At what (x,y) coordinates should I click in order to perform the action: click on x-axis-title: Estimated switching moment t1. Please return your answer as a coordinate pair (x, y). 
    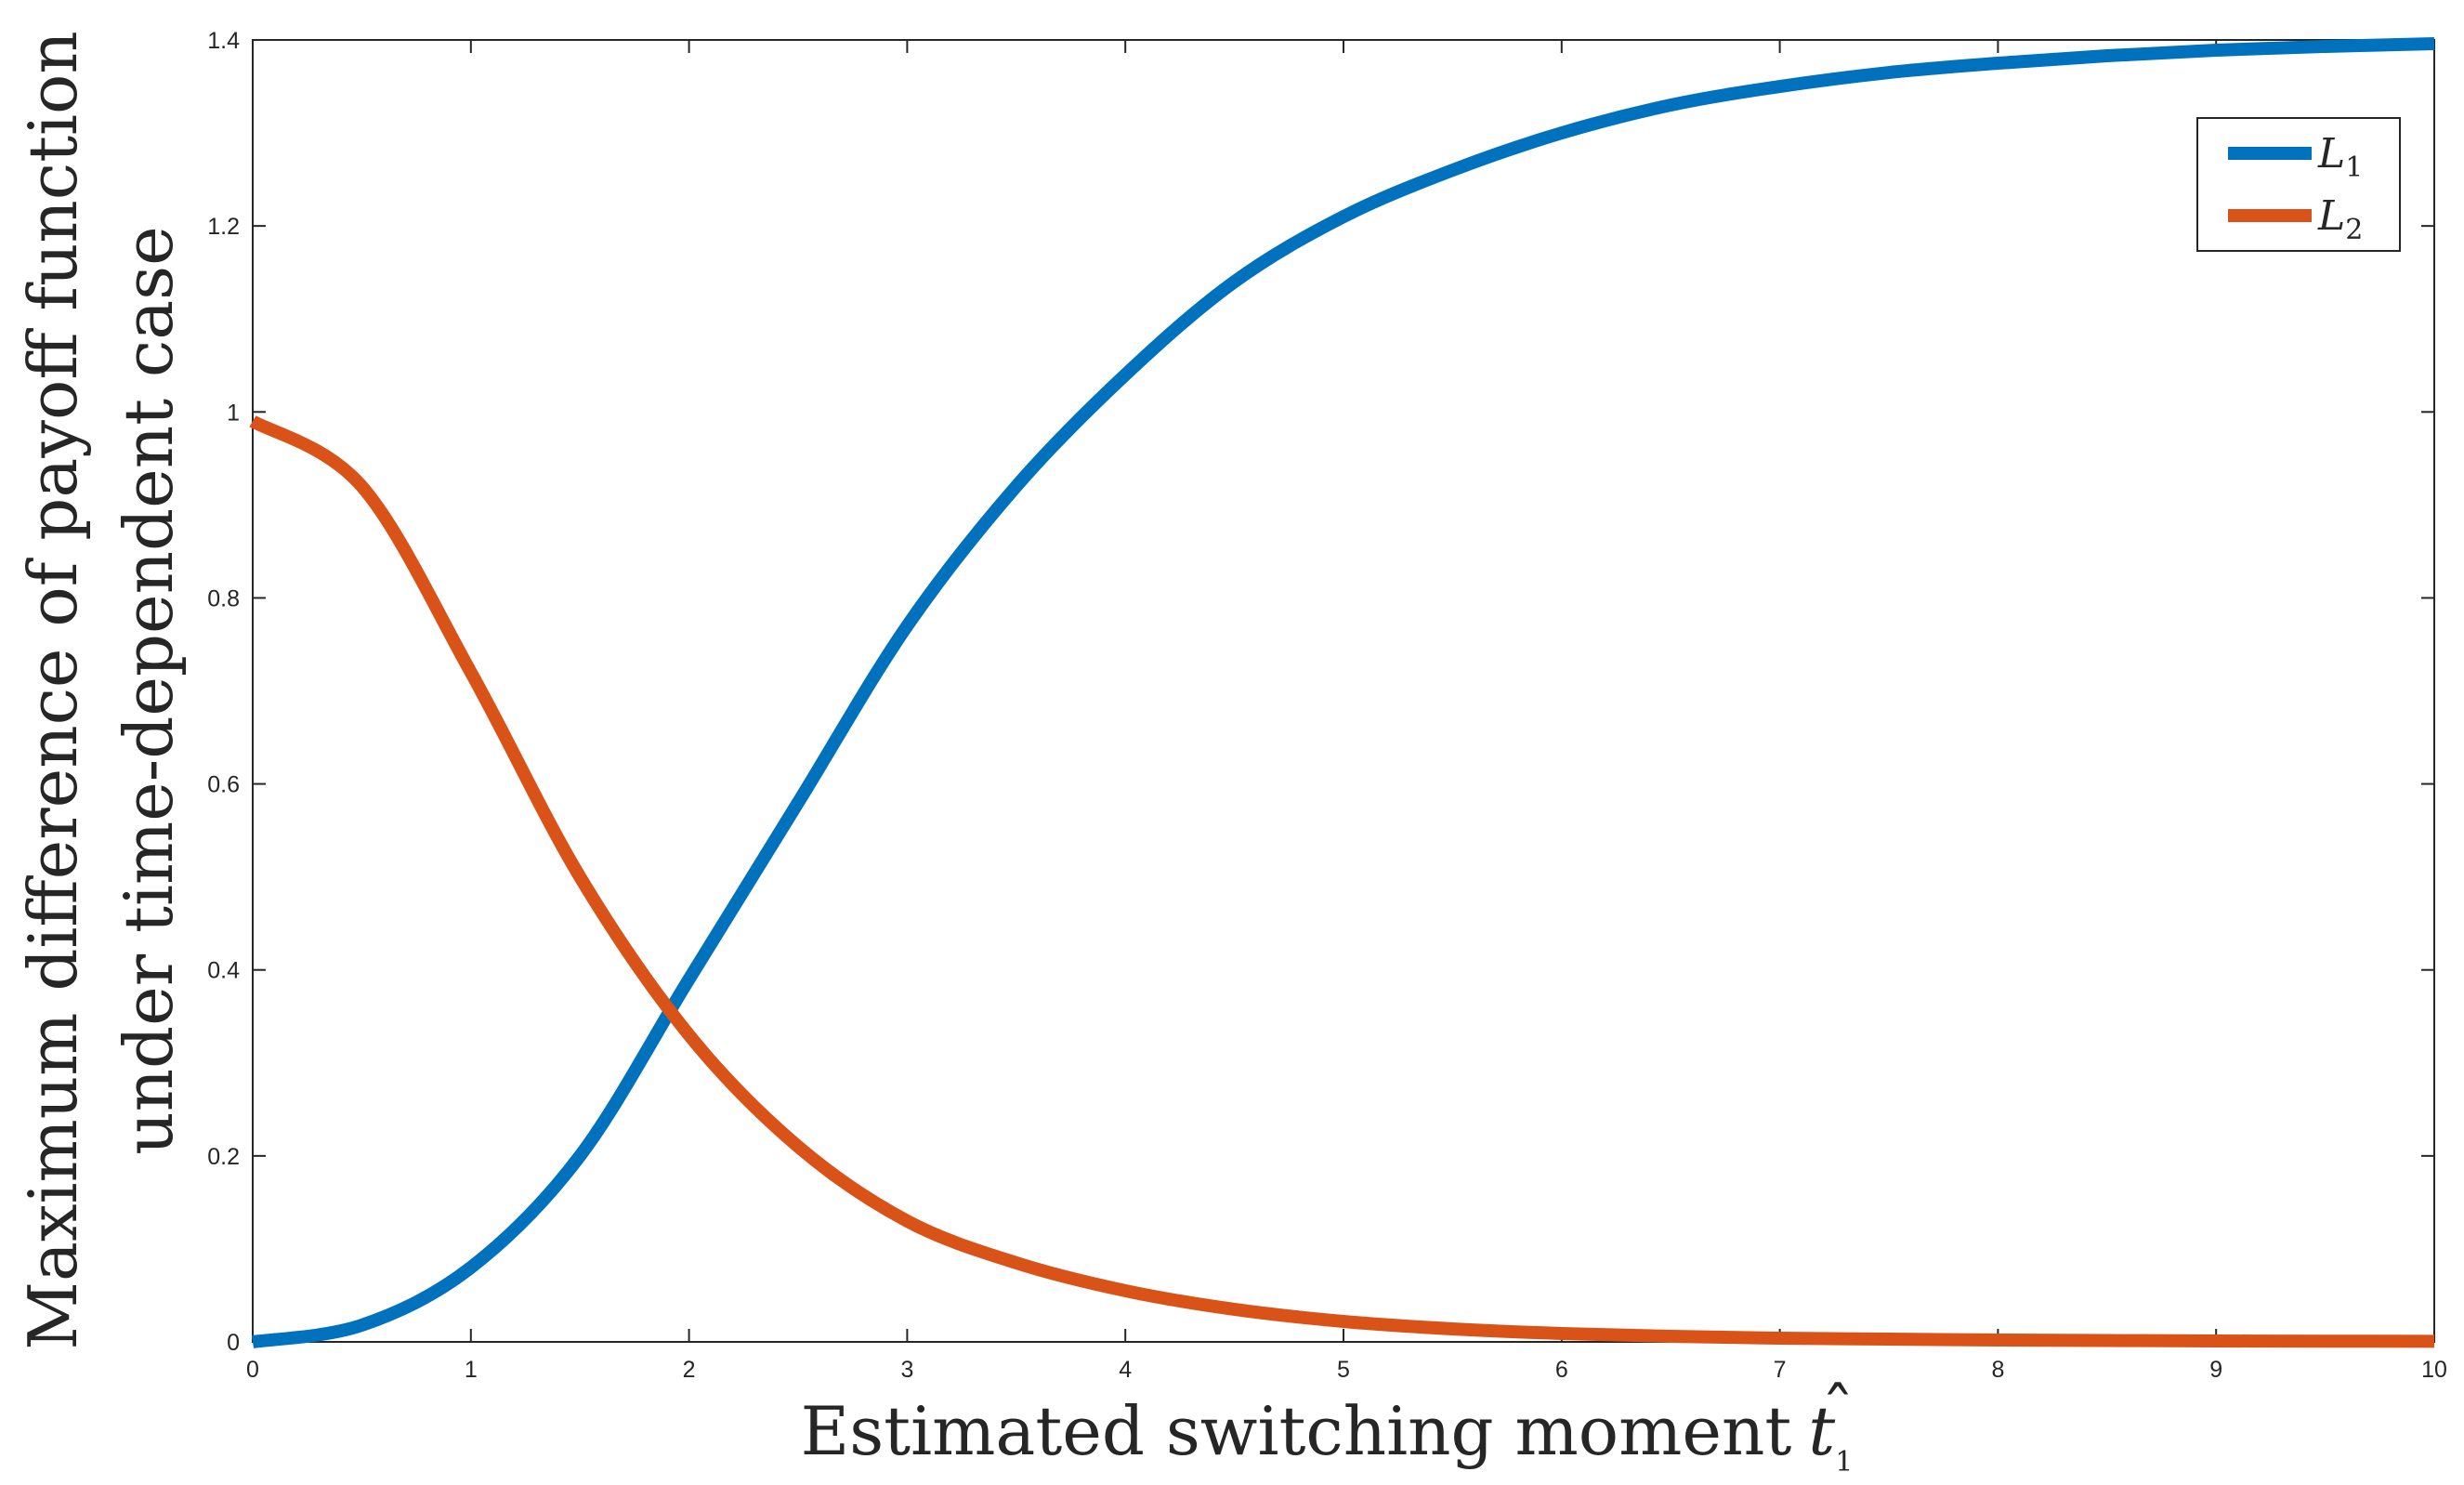
    Looking at the image, I should click on (1328, 1435).